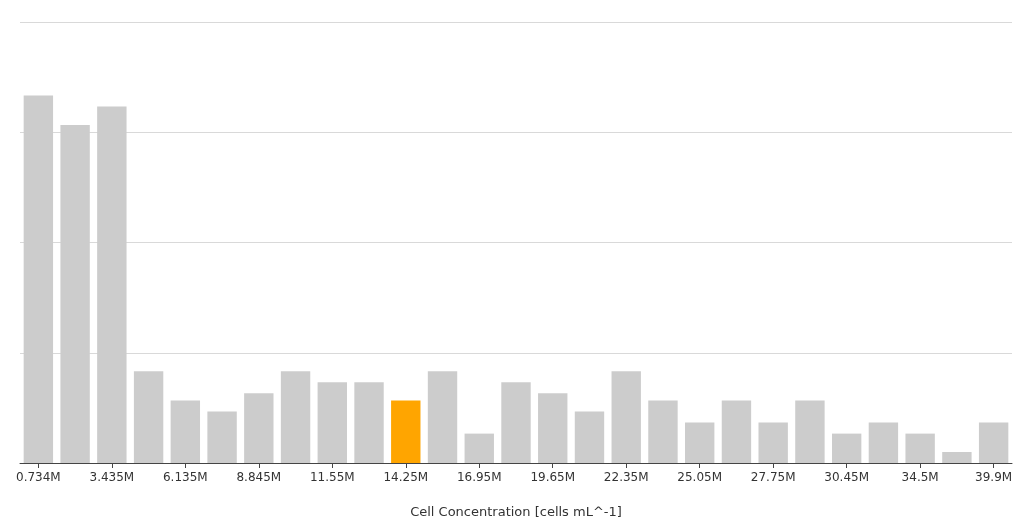  What do you see at coordinates (626, 477) in the screenshot?
I see `x-tick-label: 22.35M` at bounding box center [626, 477].